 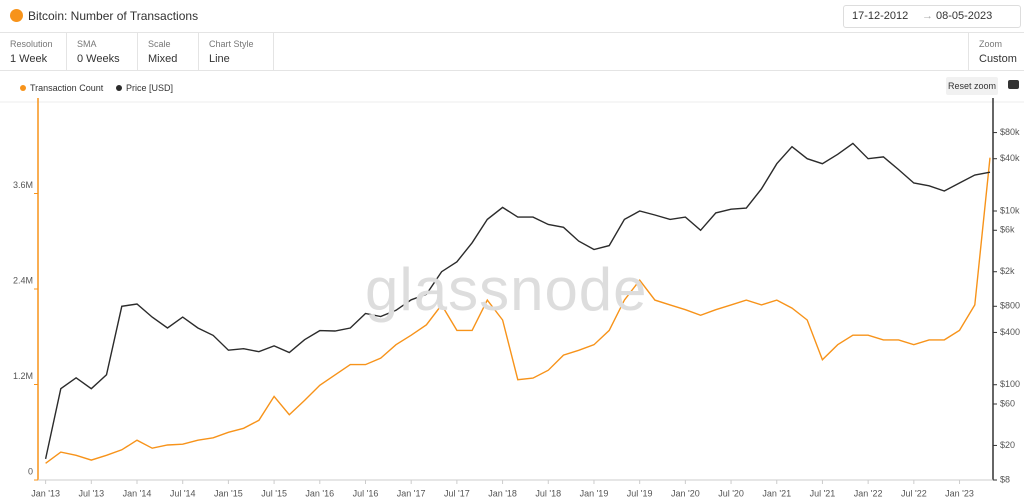 I want to click on control-label: Chart Style, so click(x=231, y=44).